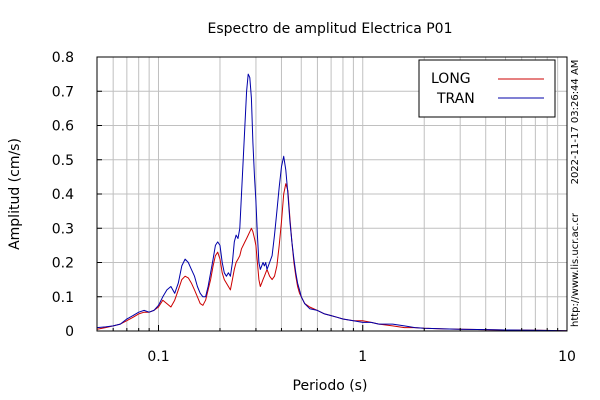  What do you see at coordinates (63, 298) in the screenshot?
I see `y-tick-label: 0.1` at bounding box center [63, 298].